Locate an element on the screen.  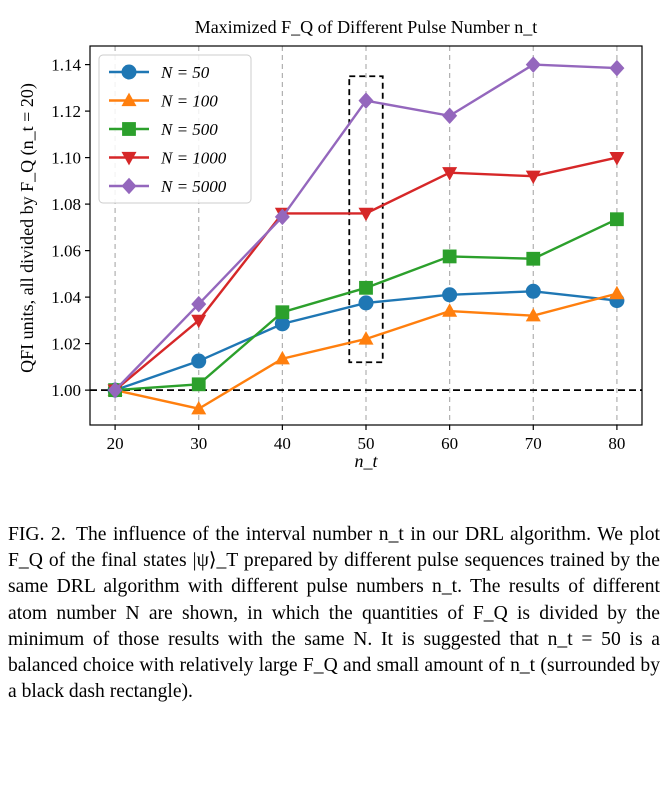
legend-label: N = 100 is located at coordinates (189, 101).